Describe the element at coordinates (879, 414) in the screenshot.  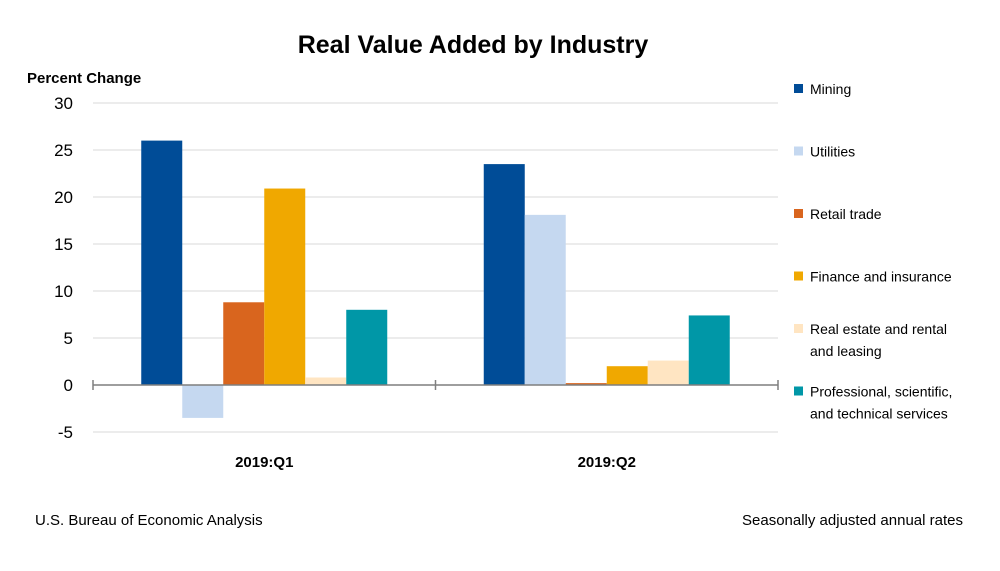
I see `legend-label: and technical services` at that location.